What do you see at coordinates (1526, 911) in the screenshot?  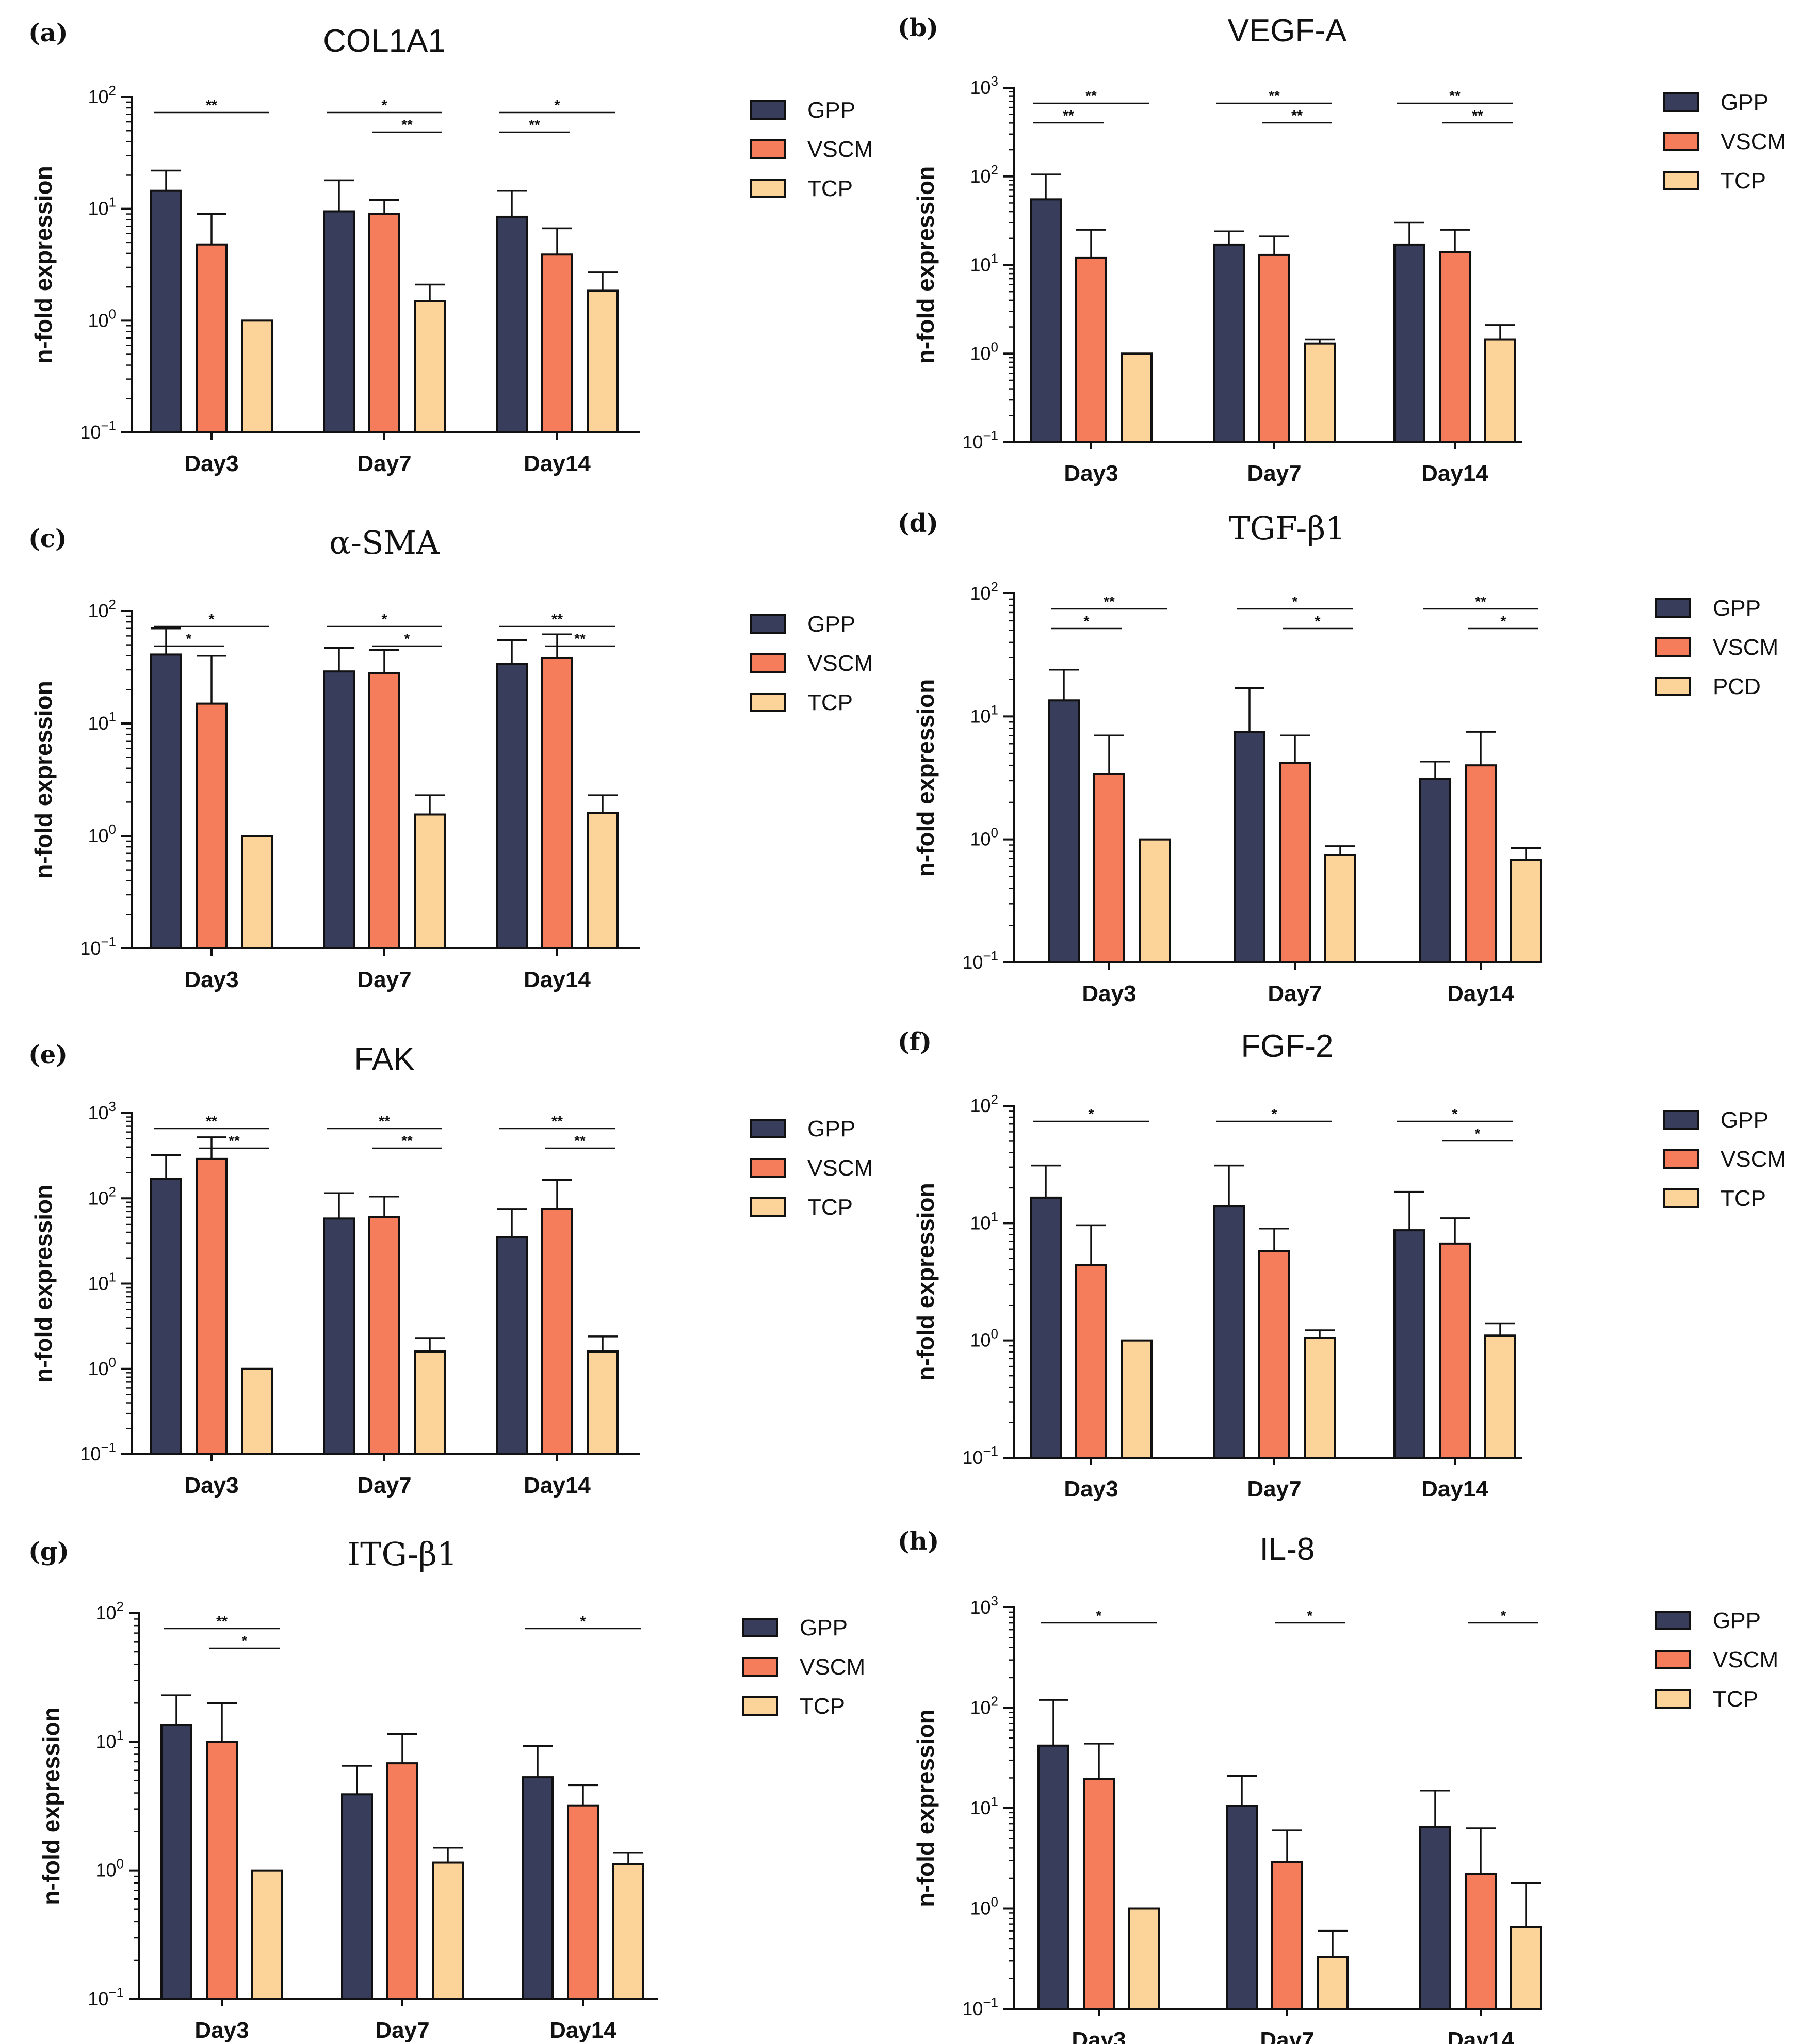 I see `bar-pcd-day14` at bounding box center [1526, 911].